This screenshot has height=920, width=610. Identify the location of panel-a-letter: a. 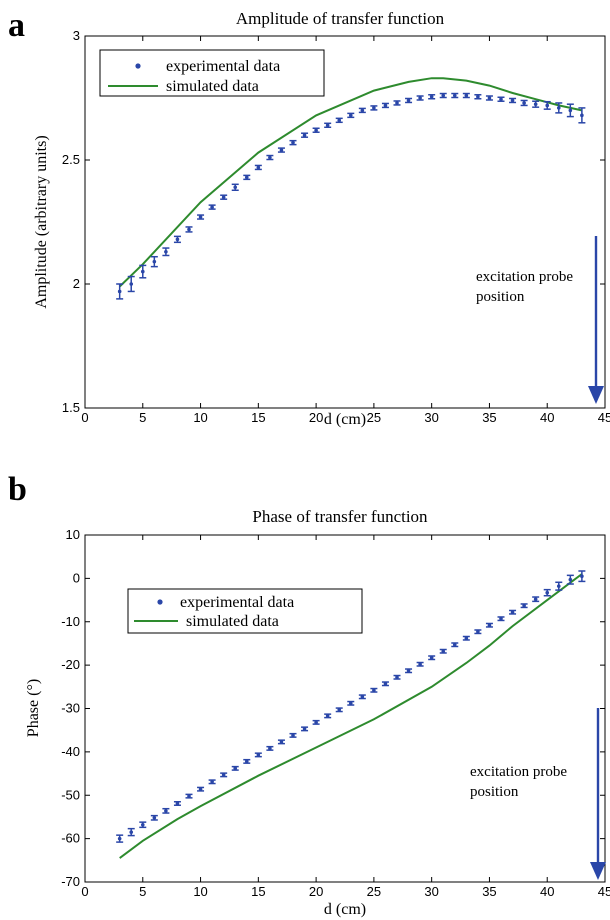
(16, 25).